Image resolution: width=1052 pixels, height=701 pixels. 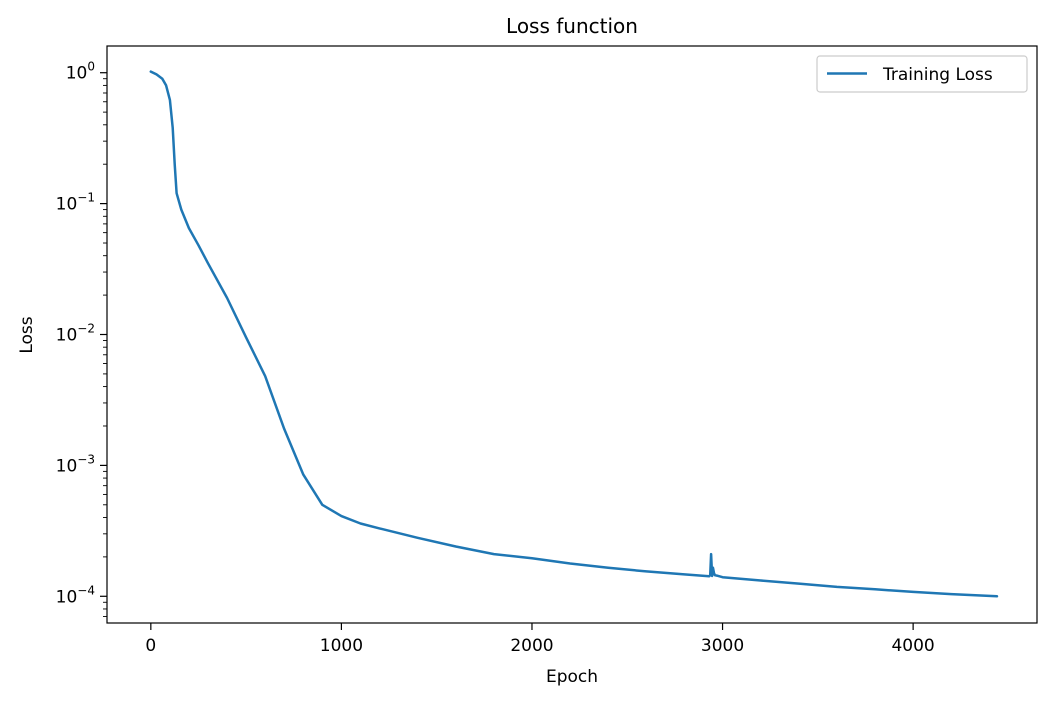 I want to click on x-tick-label-3000: 3000, so click(x=722, y=646).